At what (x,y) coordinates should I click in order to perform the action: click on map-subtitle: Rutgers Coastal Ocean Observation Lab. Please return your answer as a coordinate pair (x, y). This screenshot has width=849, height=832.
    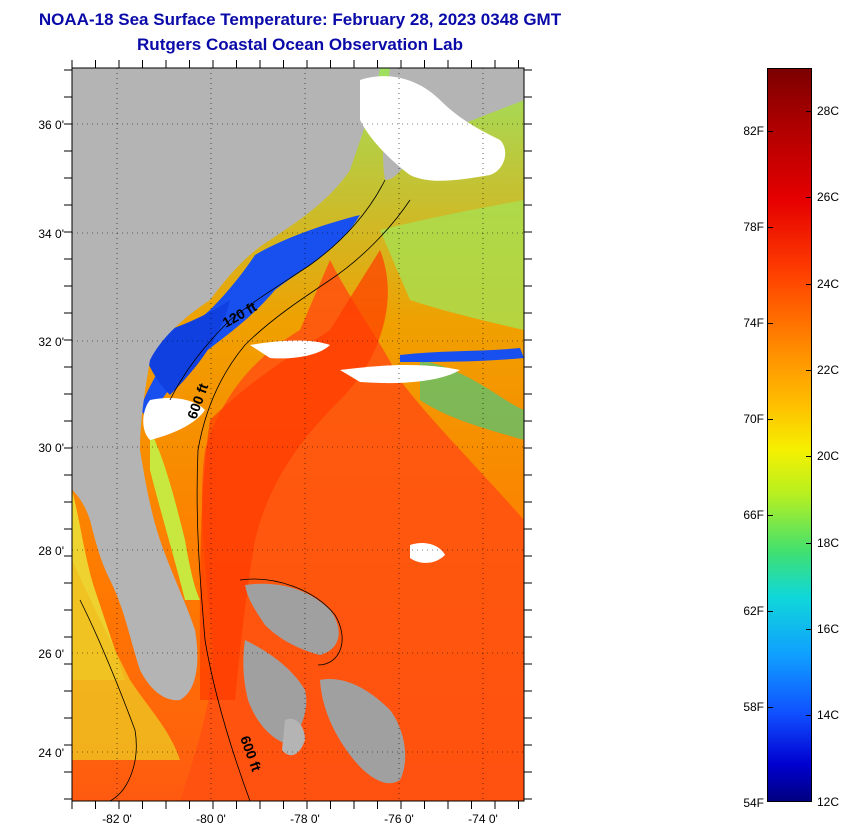
    Looking at the image, I should click on (300, 44).